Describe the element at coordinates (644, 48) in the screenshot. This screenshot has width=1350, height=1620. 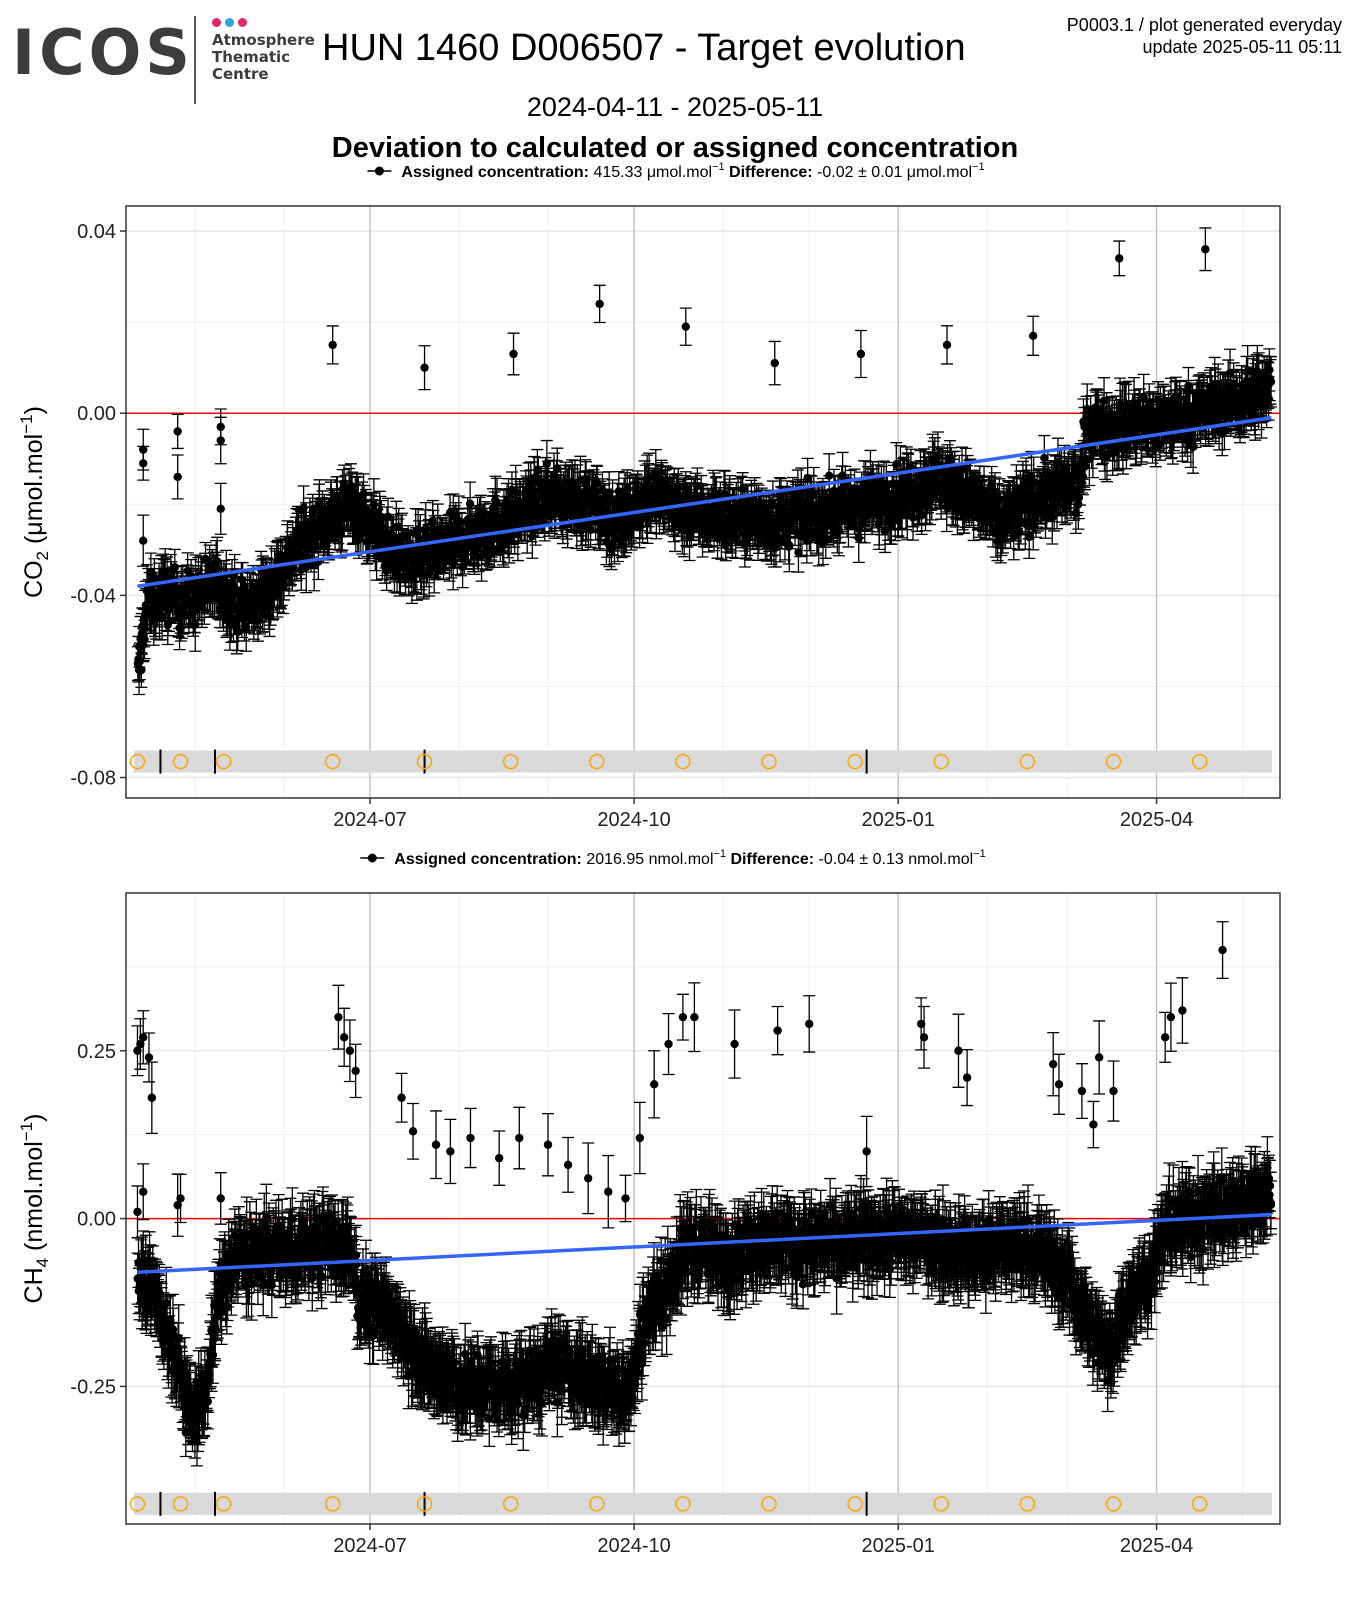
I see `page-title: HUN 1460 D006507 - Target evolution` at that location.